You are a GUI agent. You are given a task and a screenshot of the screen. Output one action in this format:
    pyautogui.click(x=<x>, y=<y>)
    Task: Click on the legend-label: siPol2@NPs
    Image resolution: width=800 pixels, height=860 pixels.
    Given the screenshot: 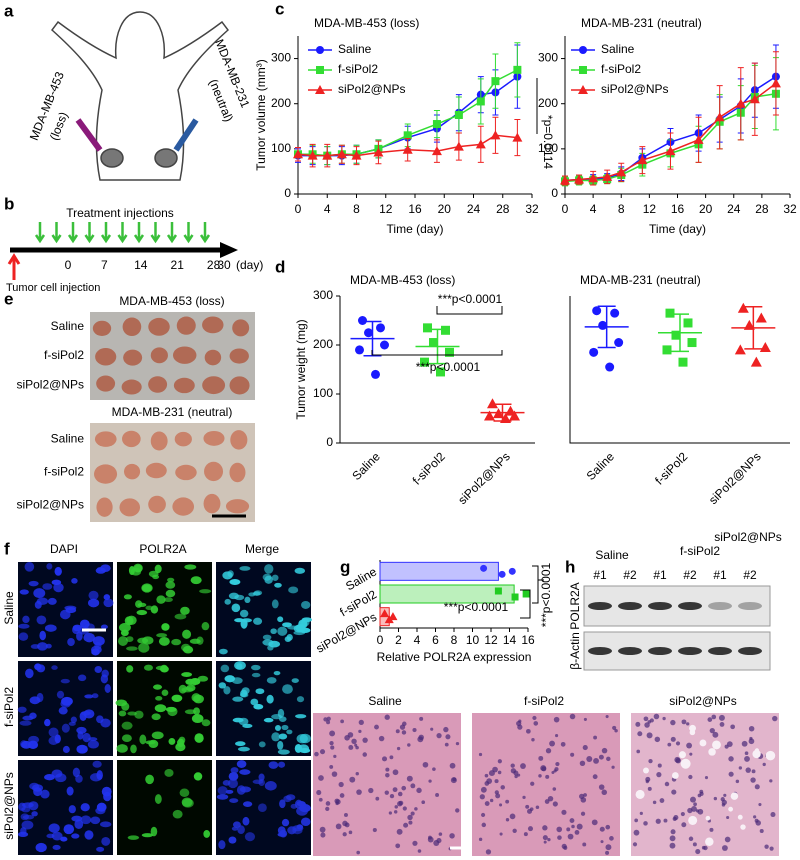 What is the action you would take?
    pyautogui.click(x=635, y=89)
    